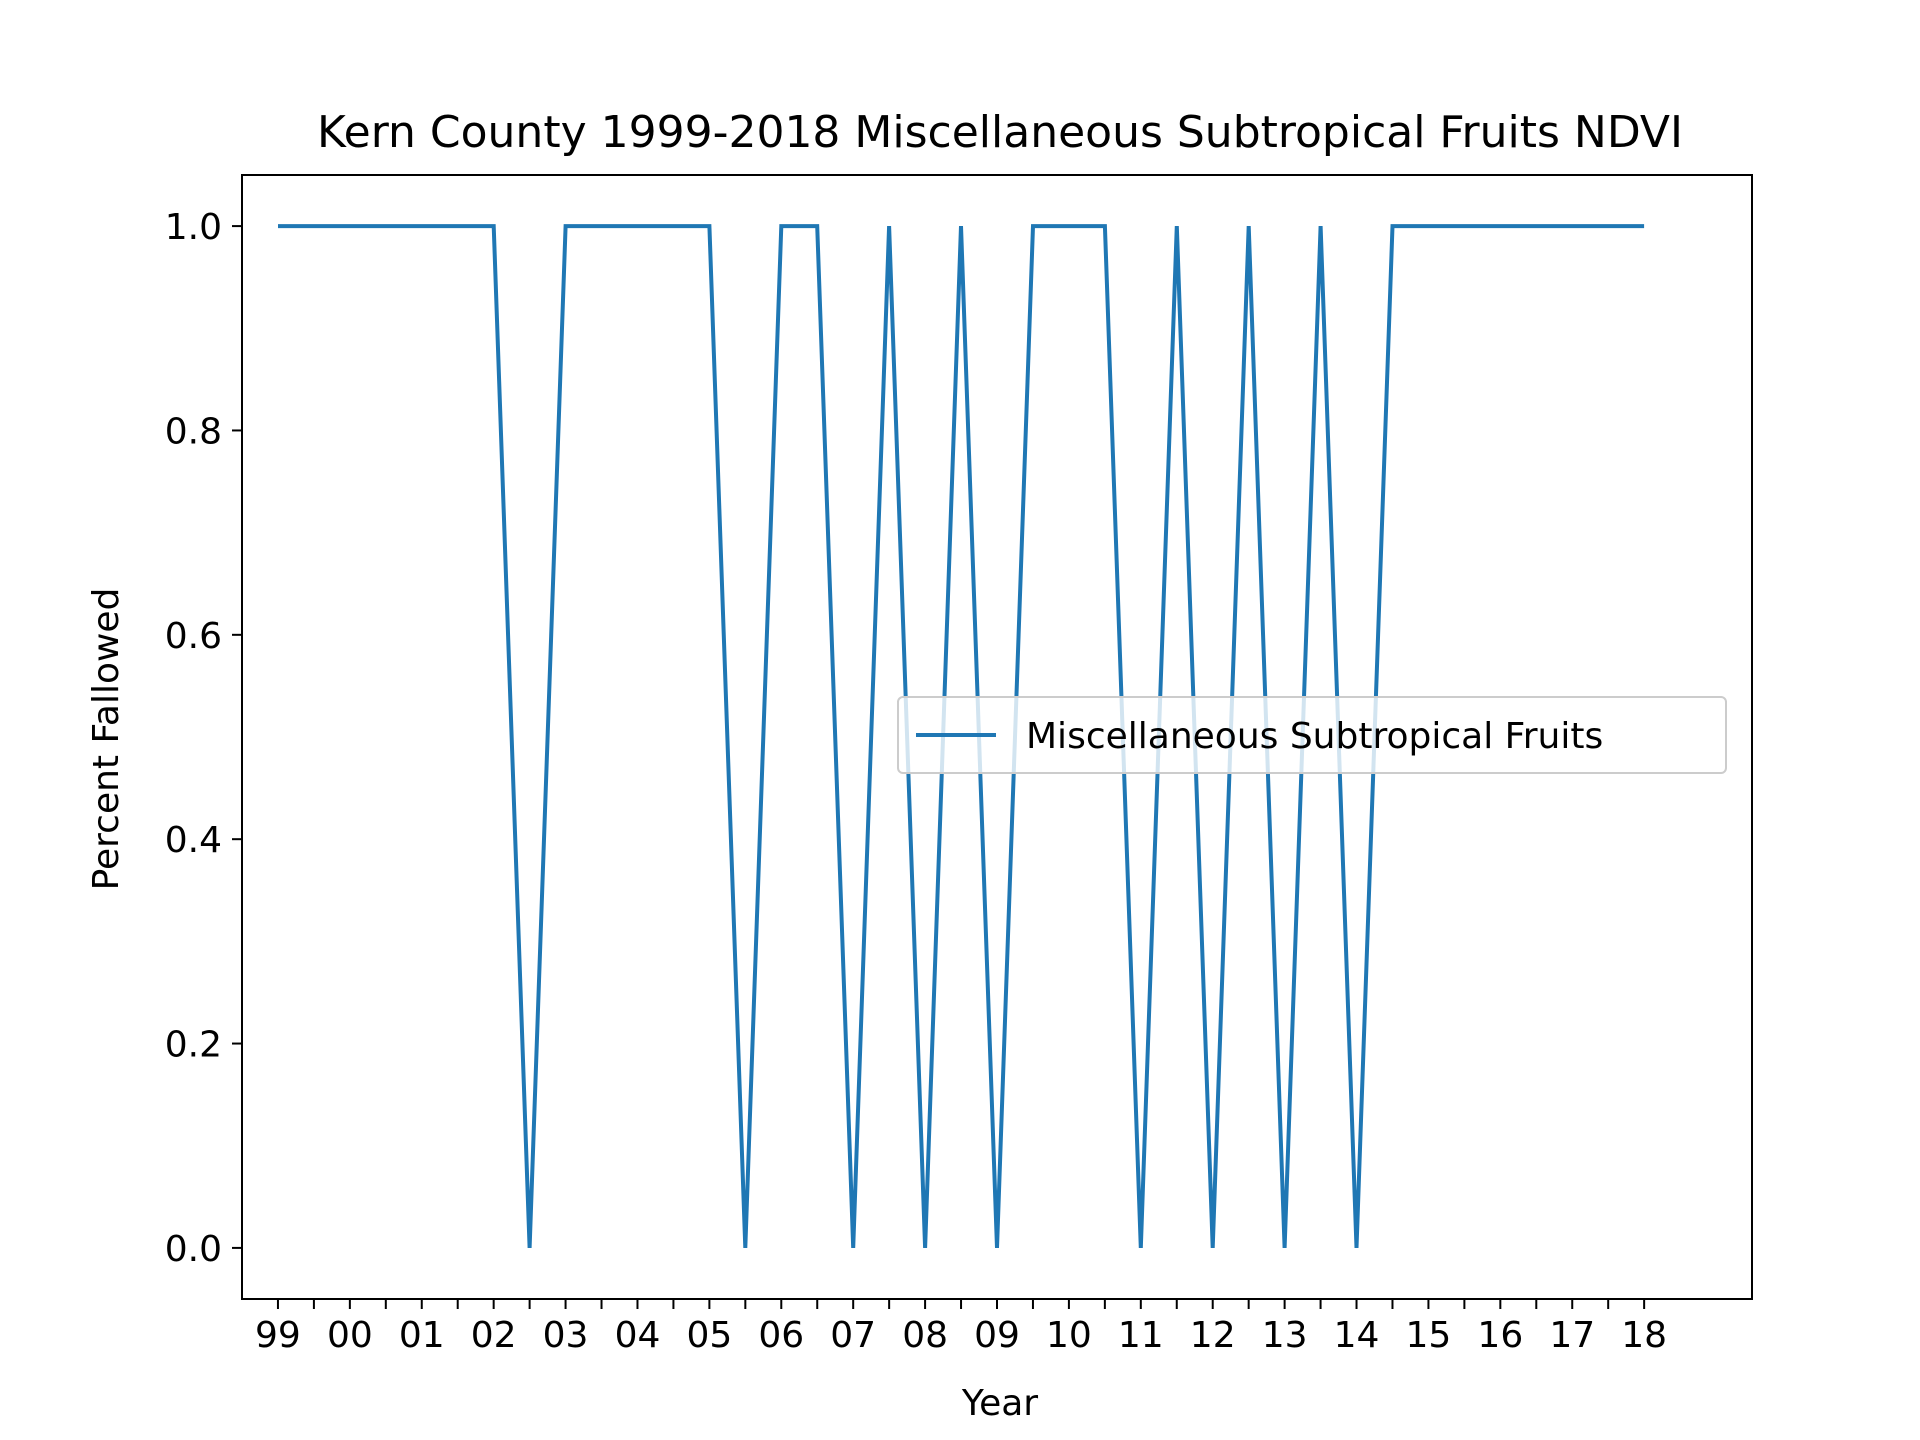 Image resolution: width=1920 pixels, height=1440 pixels. I want to click on x-tick-label: 15, so click(1429, 1335).